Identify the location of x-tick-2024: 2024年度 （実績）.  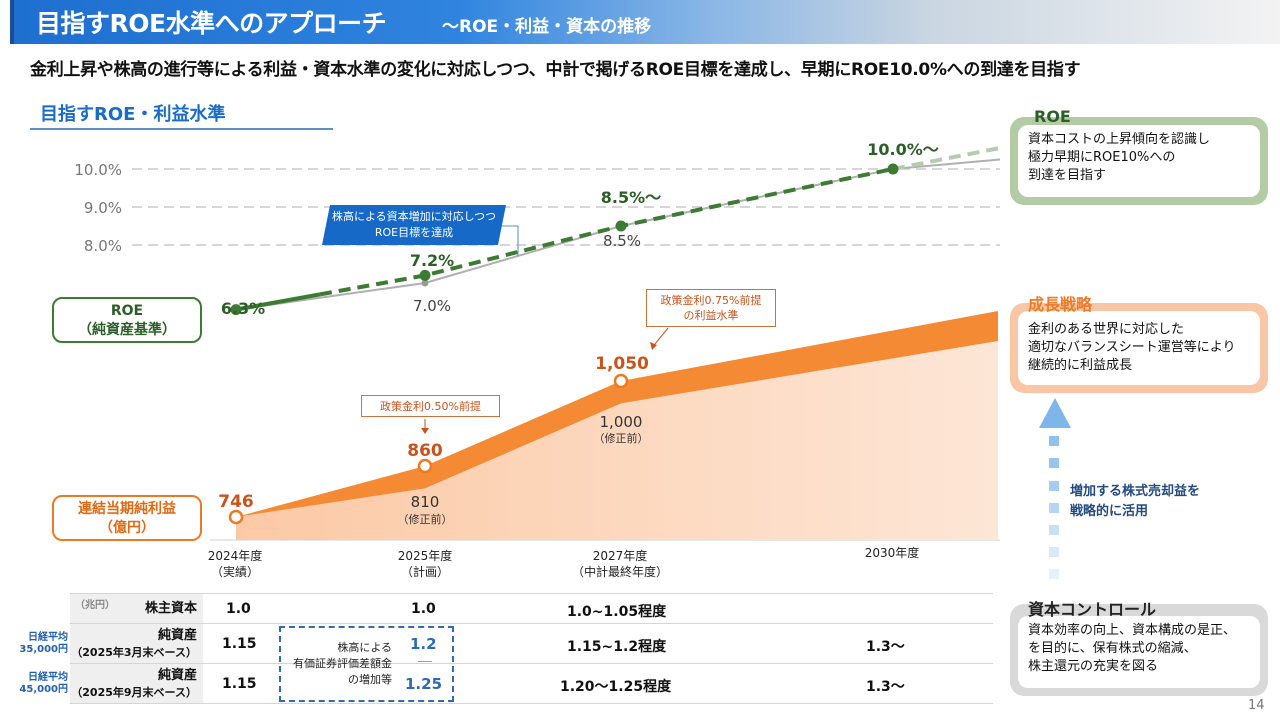
(235, 564).